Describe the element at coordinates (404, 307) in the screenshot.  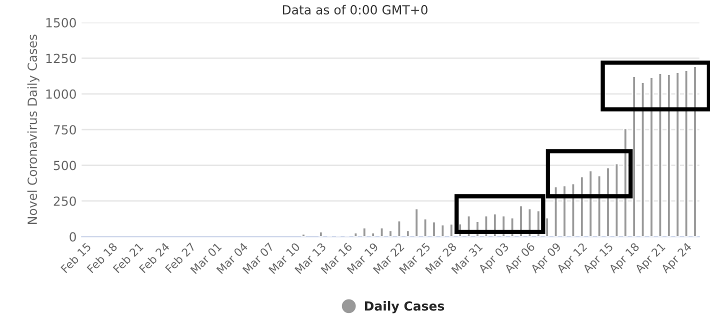
I see `legend-label: Daily Cases` at that location.